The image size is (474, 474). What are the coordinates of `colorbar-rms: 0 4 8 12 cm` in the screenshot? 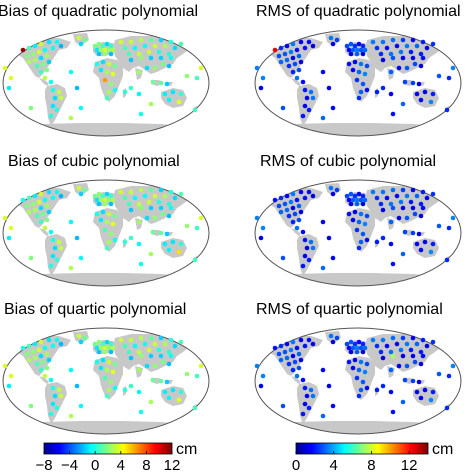 It's located at (373, 457).